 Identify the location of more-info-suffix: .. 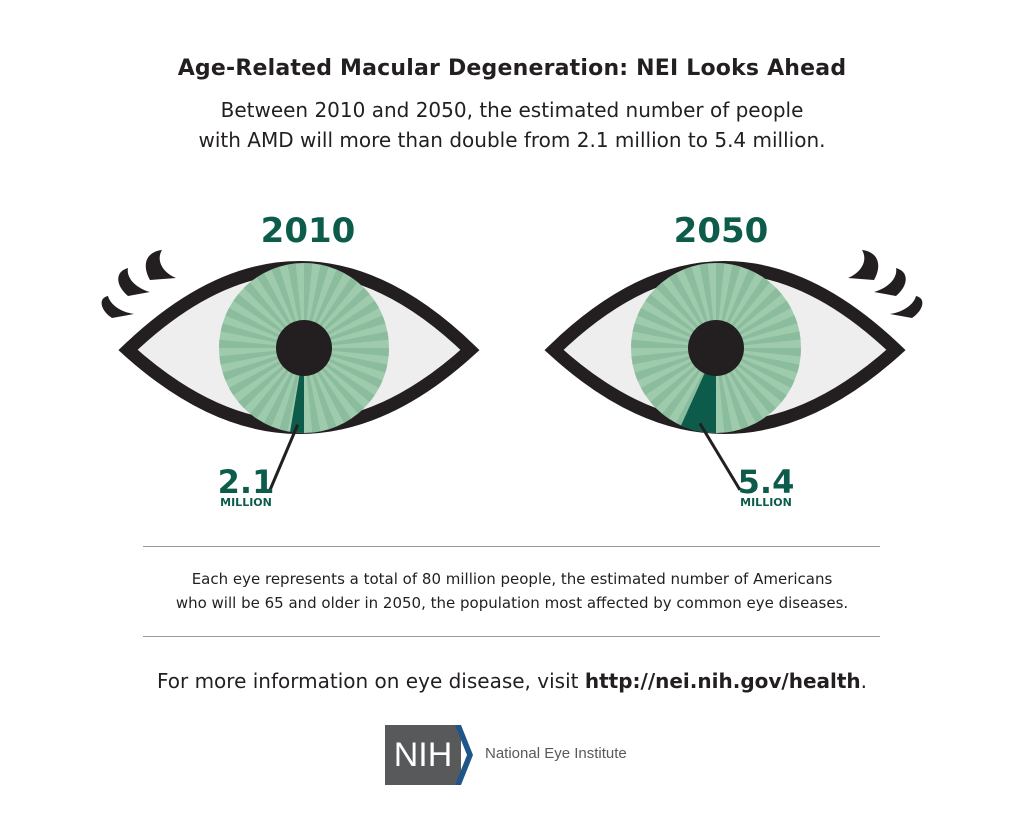
(864, 681).